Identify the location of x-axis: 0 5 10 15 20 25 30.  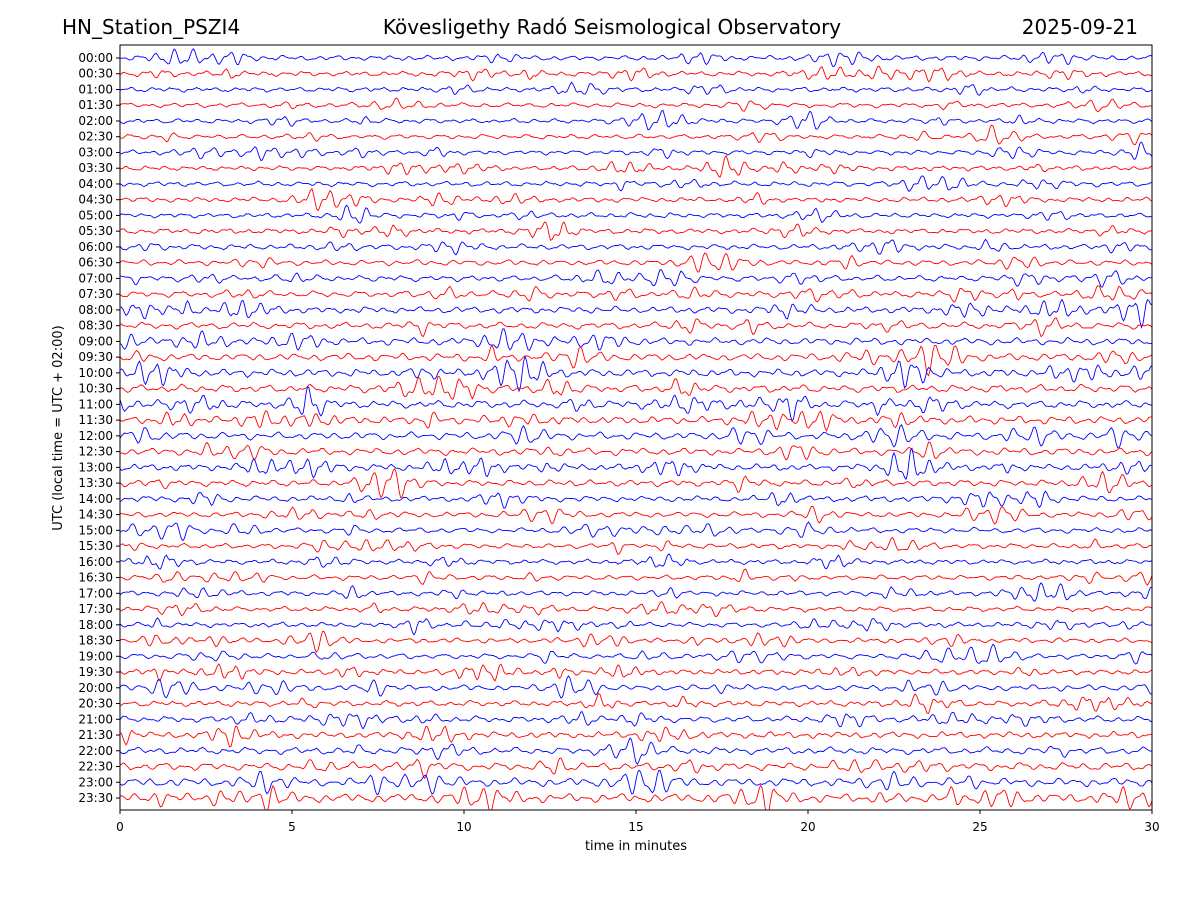
(638, 822).